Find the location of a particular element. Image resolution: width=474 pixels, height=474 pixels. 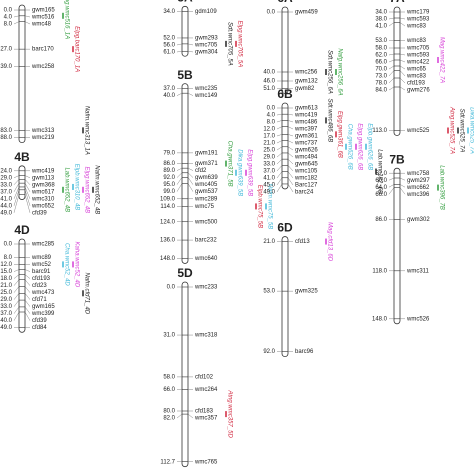

marker-name: wmc652 is located at coordinates (43, 206).